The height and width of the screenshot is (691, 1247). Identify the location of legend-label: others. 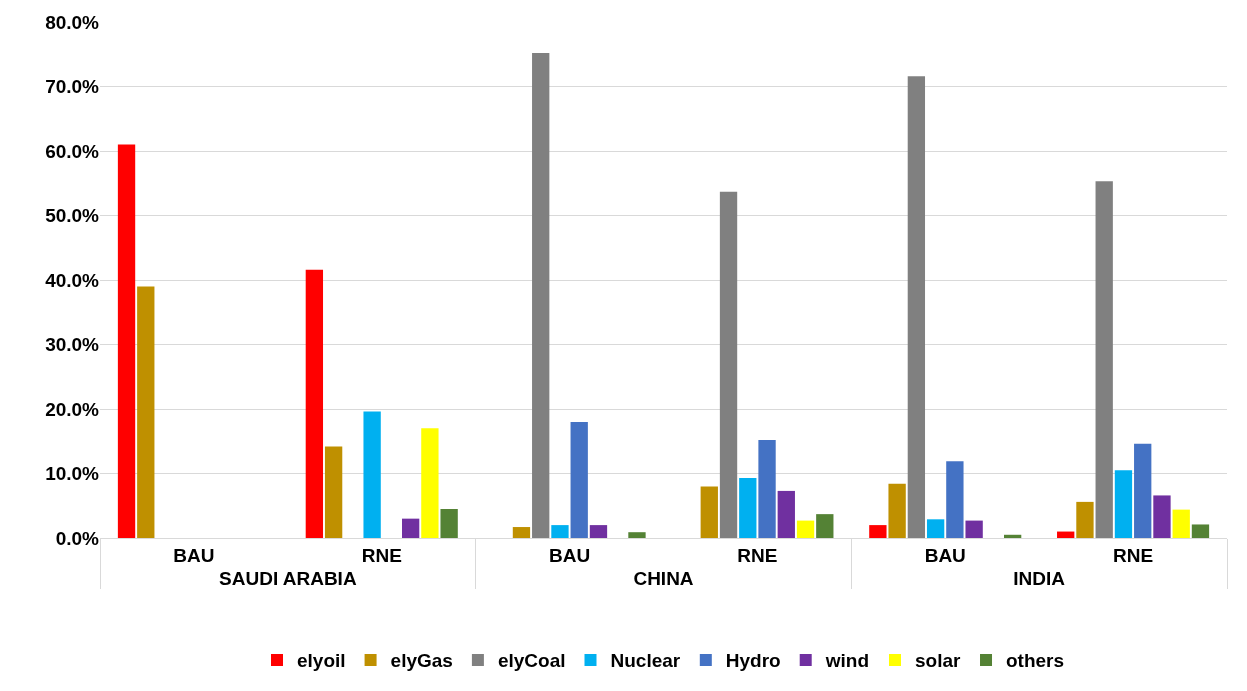
(1035, 661).